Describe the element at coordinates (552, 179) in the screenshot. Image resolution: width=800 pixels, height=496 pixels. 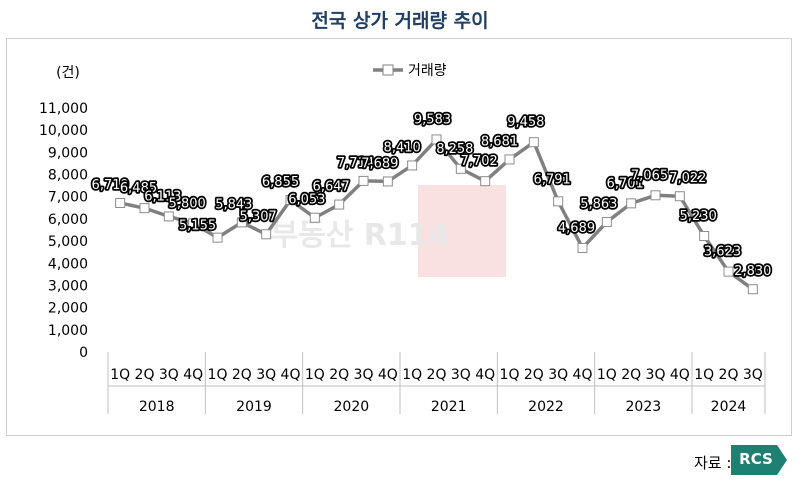
I see `data-label: 6,791` at that location.